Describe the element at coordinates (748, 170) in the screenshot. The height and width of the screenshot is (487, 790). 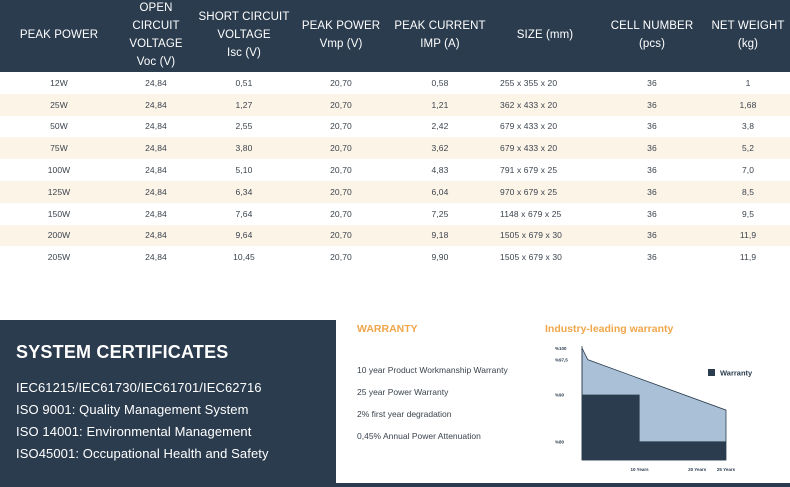
I see `table-cell: 7,0` at that location.